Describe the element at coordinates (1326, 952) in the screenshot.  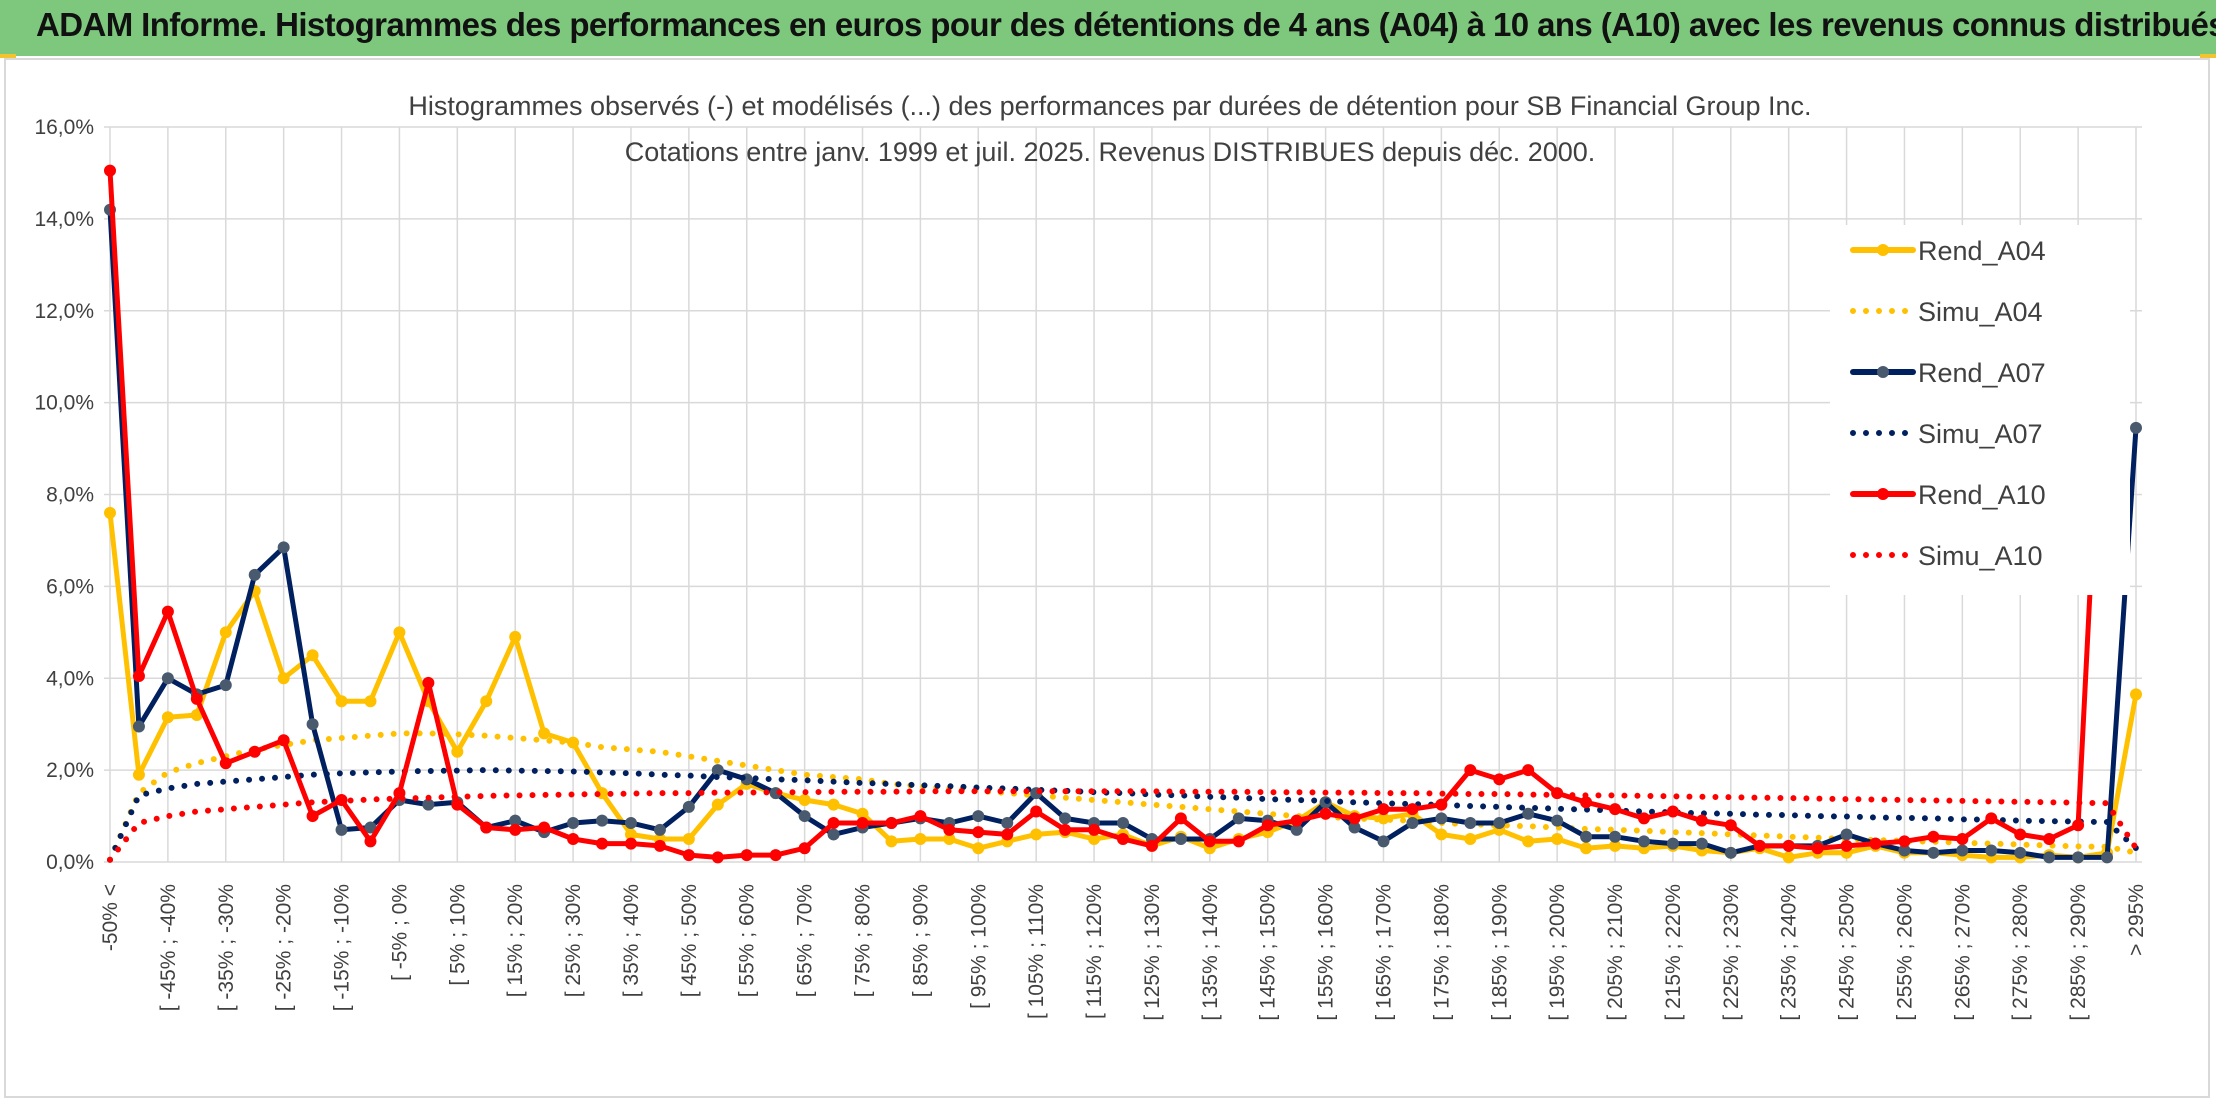
I see `x-tick-label: [ 155% ; 160%` at that location.